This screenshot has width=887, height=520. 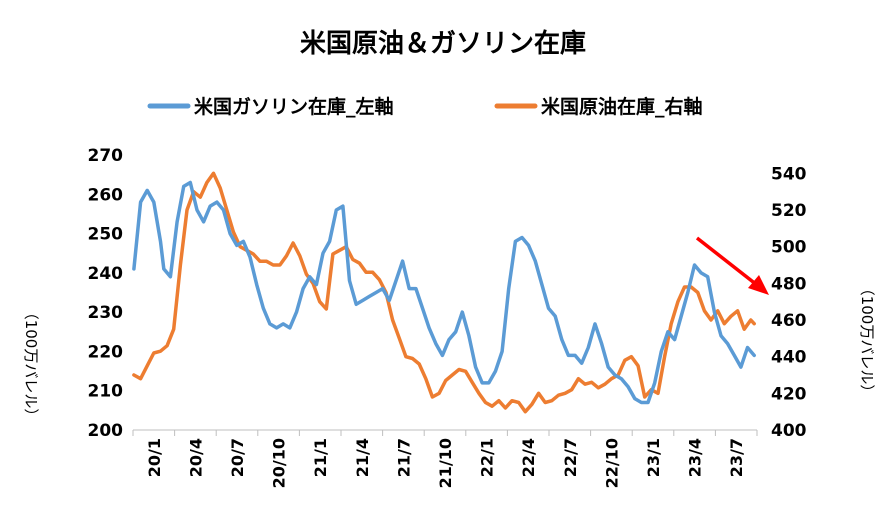 What do you see at coordinates (320, 457) in the screenshot?
I see `x-tick-label: 21/1` at bounding box center [320, 457].